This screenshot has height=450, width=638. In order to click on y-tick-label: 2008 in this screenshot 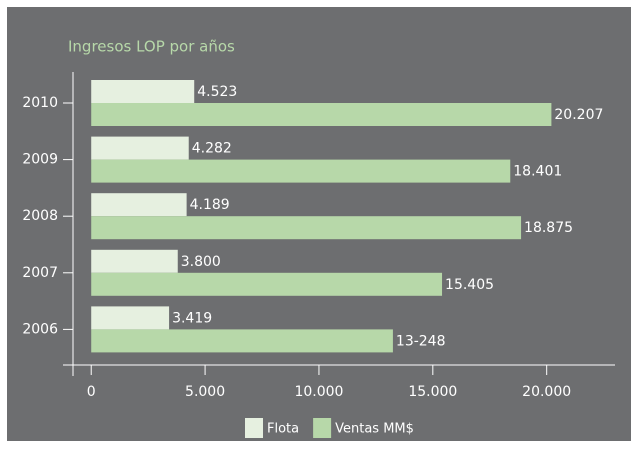, I will do `click(40, 216)`.